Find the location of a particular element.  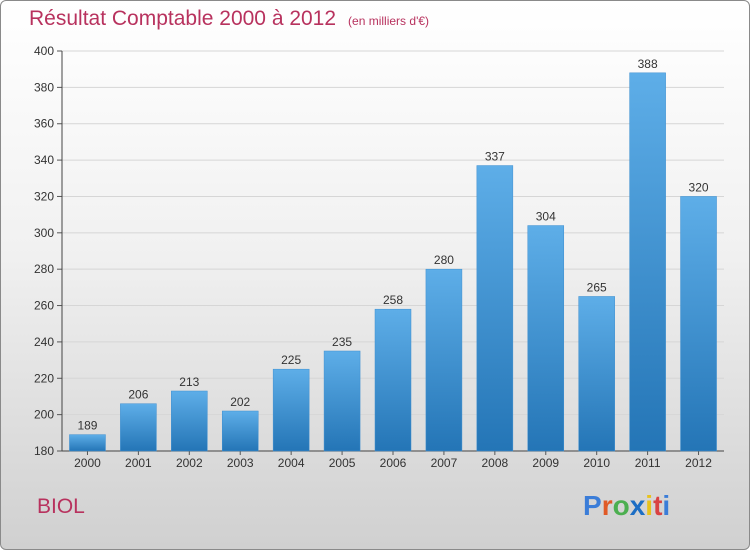

y-tick-label: 200 is located at coordinates (44, 415).